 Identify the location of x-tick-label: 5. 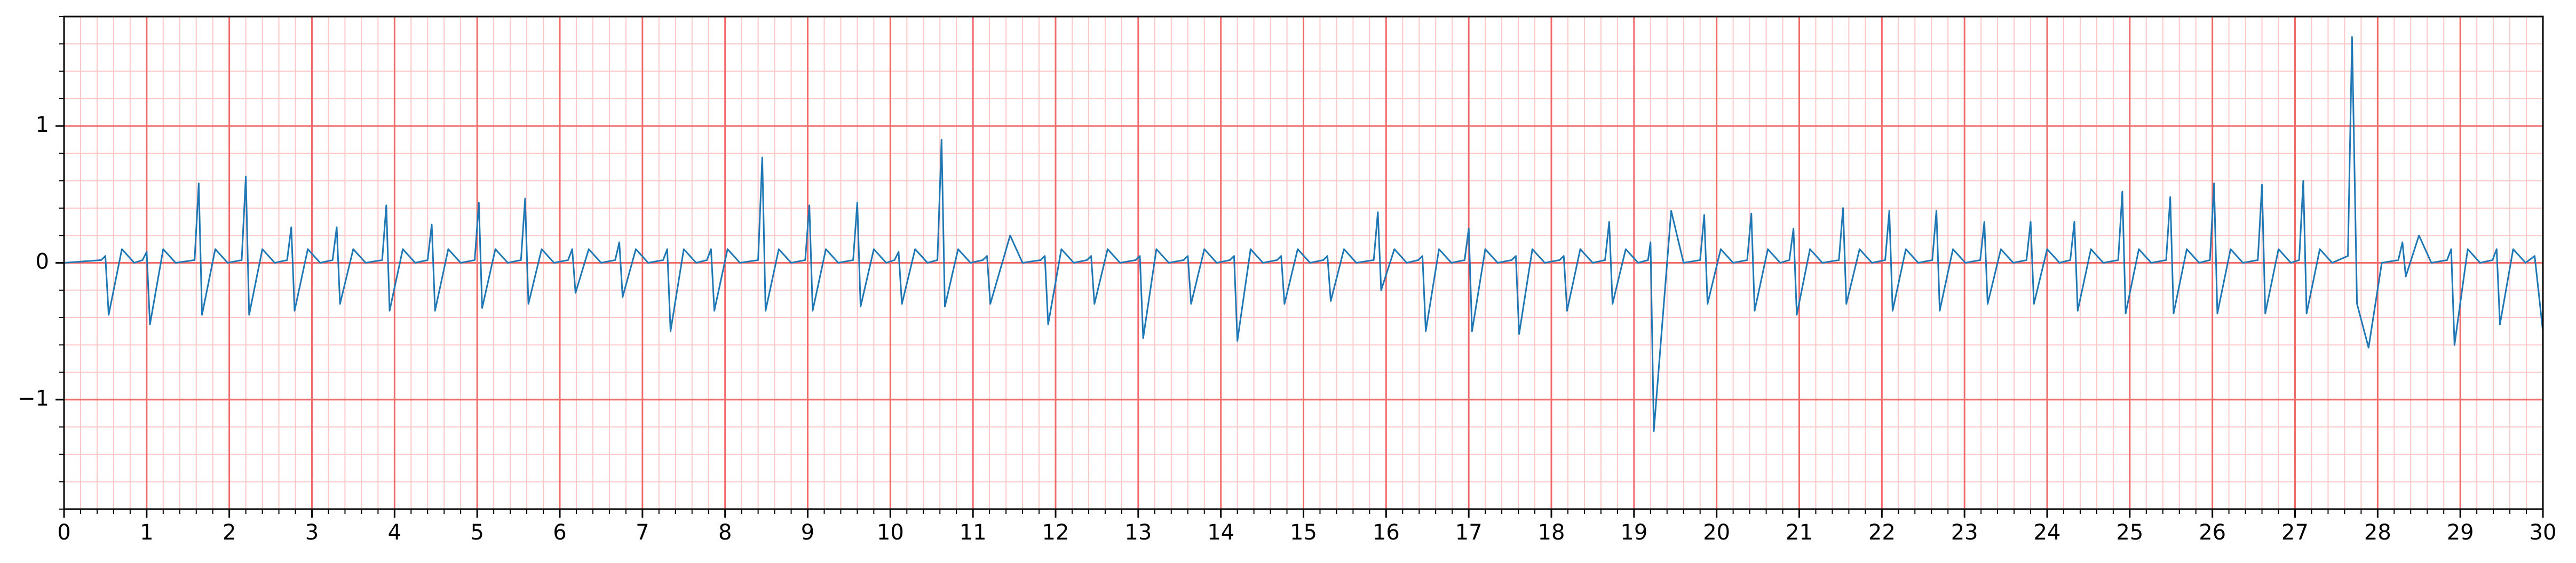
(477, 532).